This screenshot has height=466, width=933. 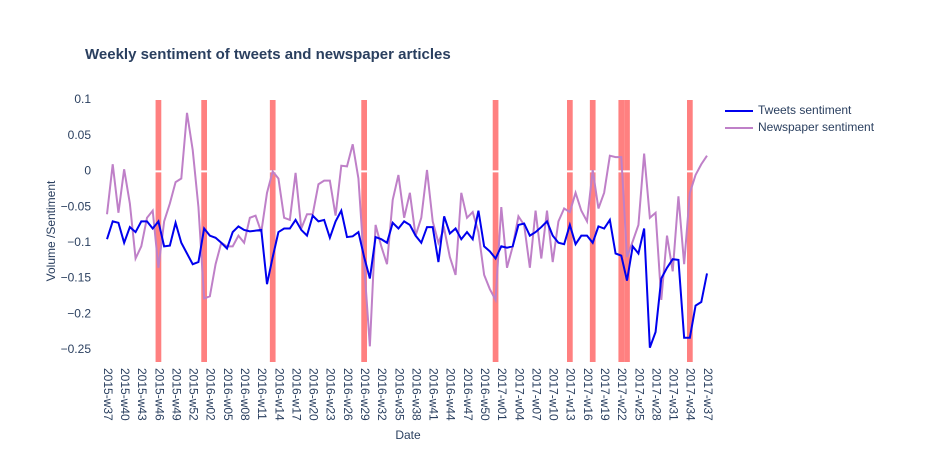 I want to click on x-tick-label: 2015-w46, so click(x=159, y=394).